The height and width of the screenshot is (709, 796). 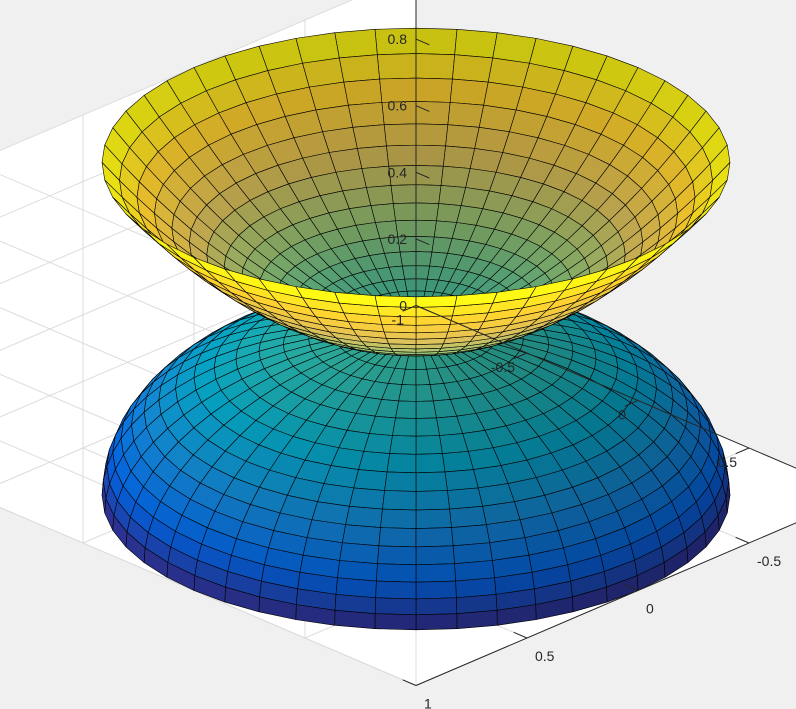 I want to click on y-tick-label: -0.5, so click(x=769, y=561).